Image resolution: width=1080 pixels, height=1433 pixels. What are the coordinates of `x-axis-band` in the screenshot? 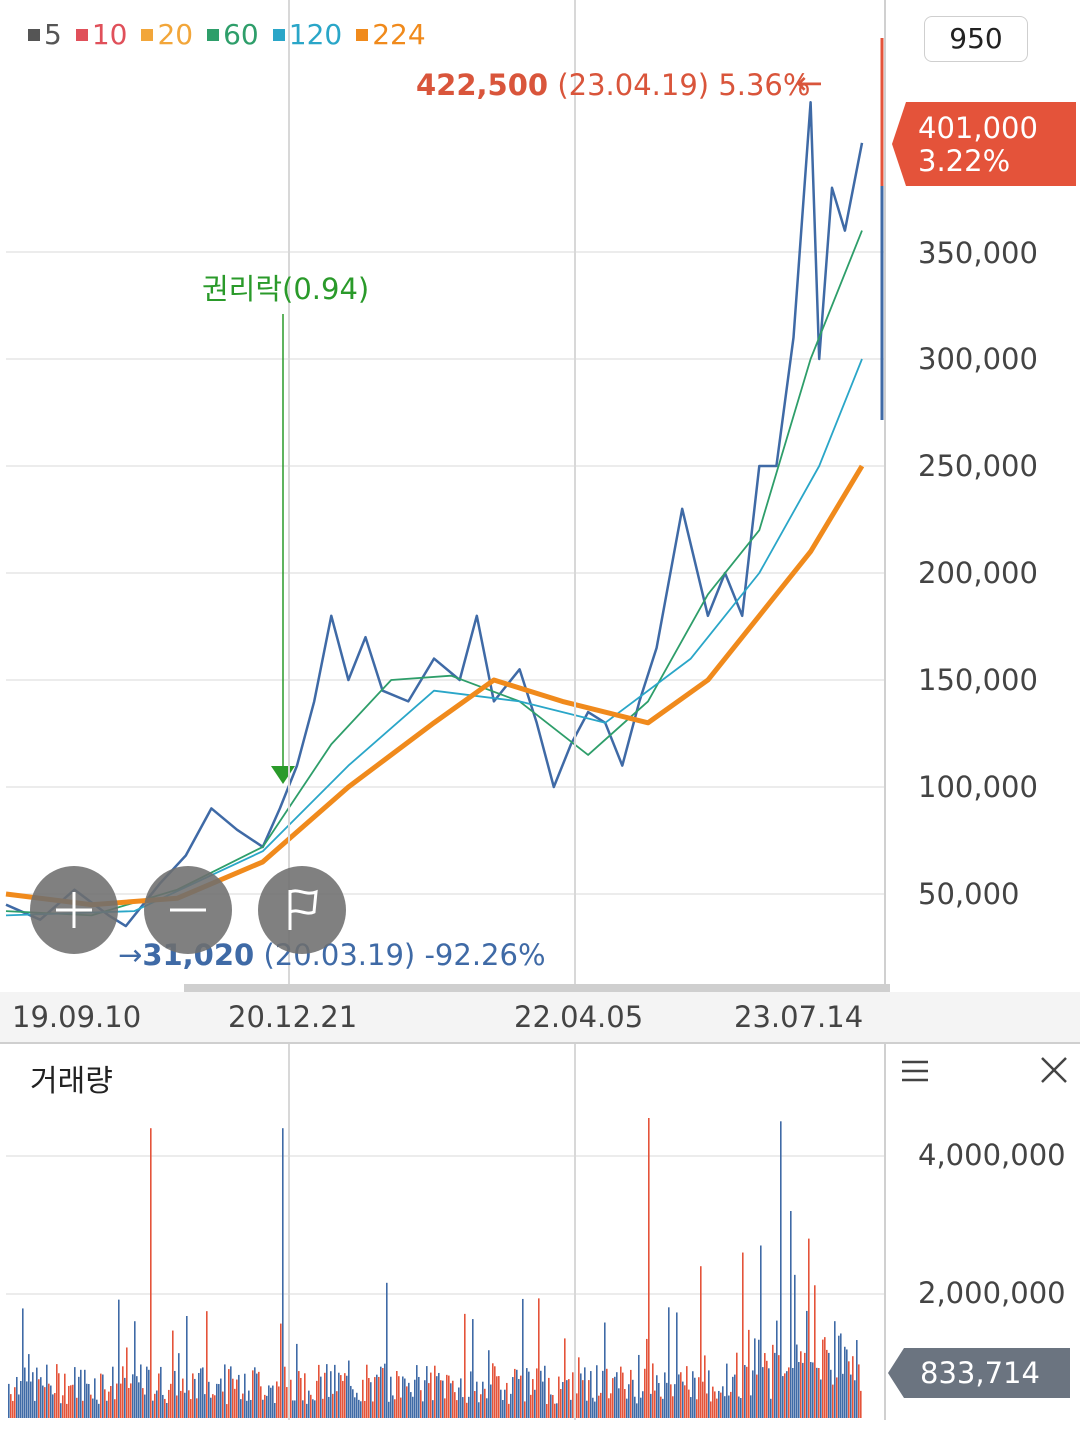 It's located at (540, 1018).